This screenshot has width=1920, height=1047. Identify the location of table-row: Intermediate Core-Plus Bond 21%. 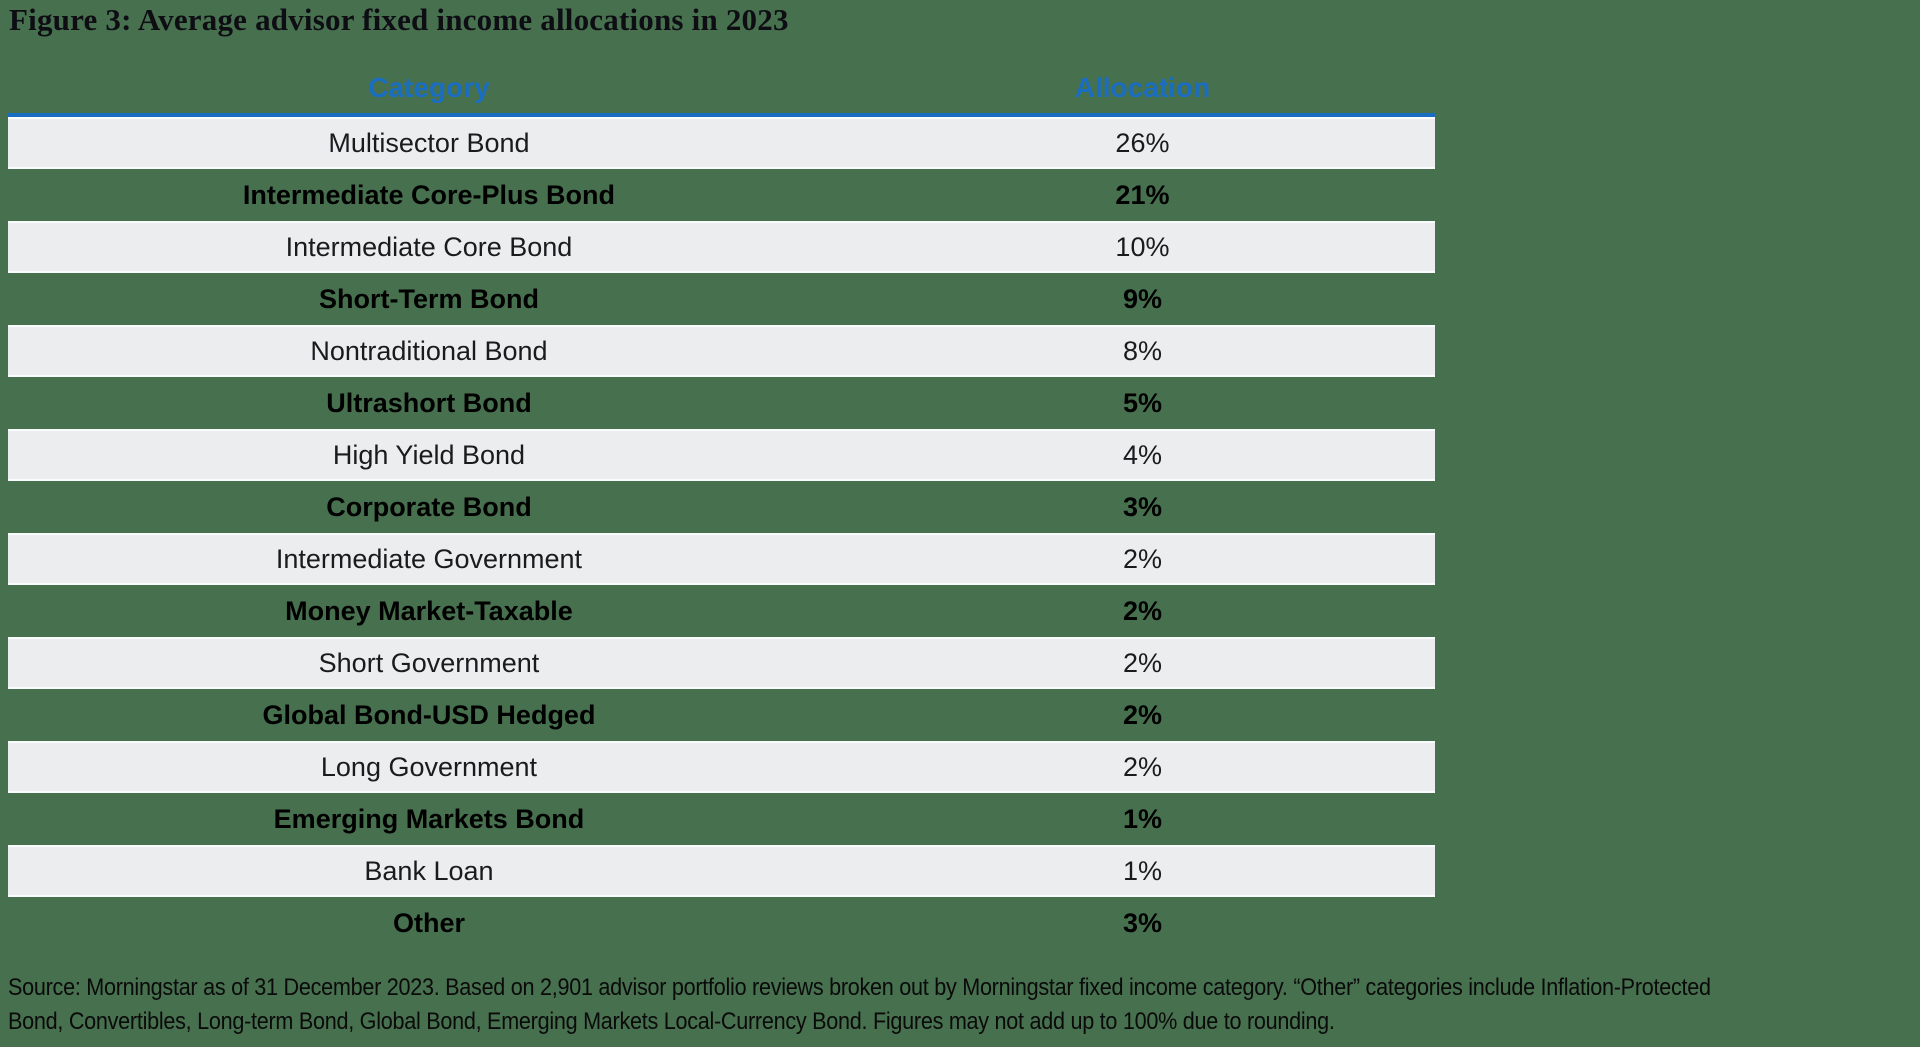
(721, 195).